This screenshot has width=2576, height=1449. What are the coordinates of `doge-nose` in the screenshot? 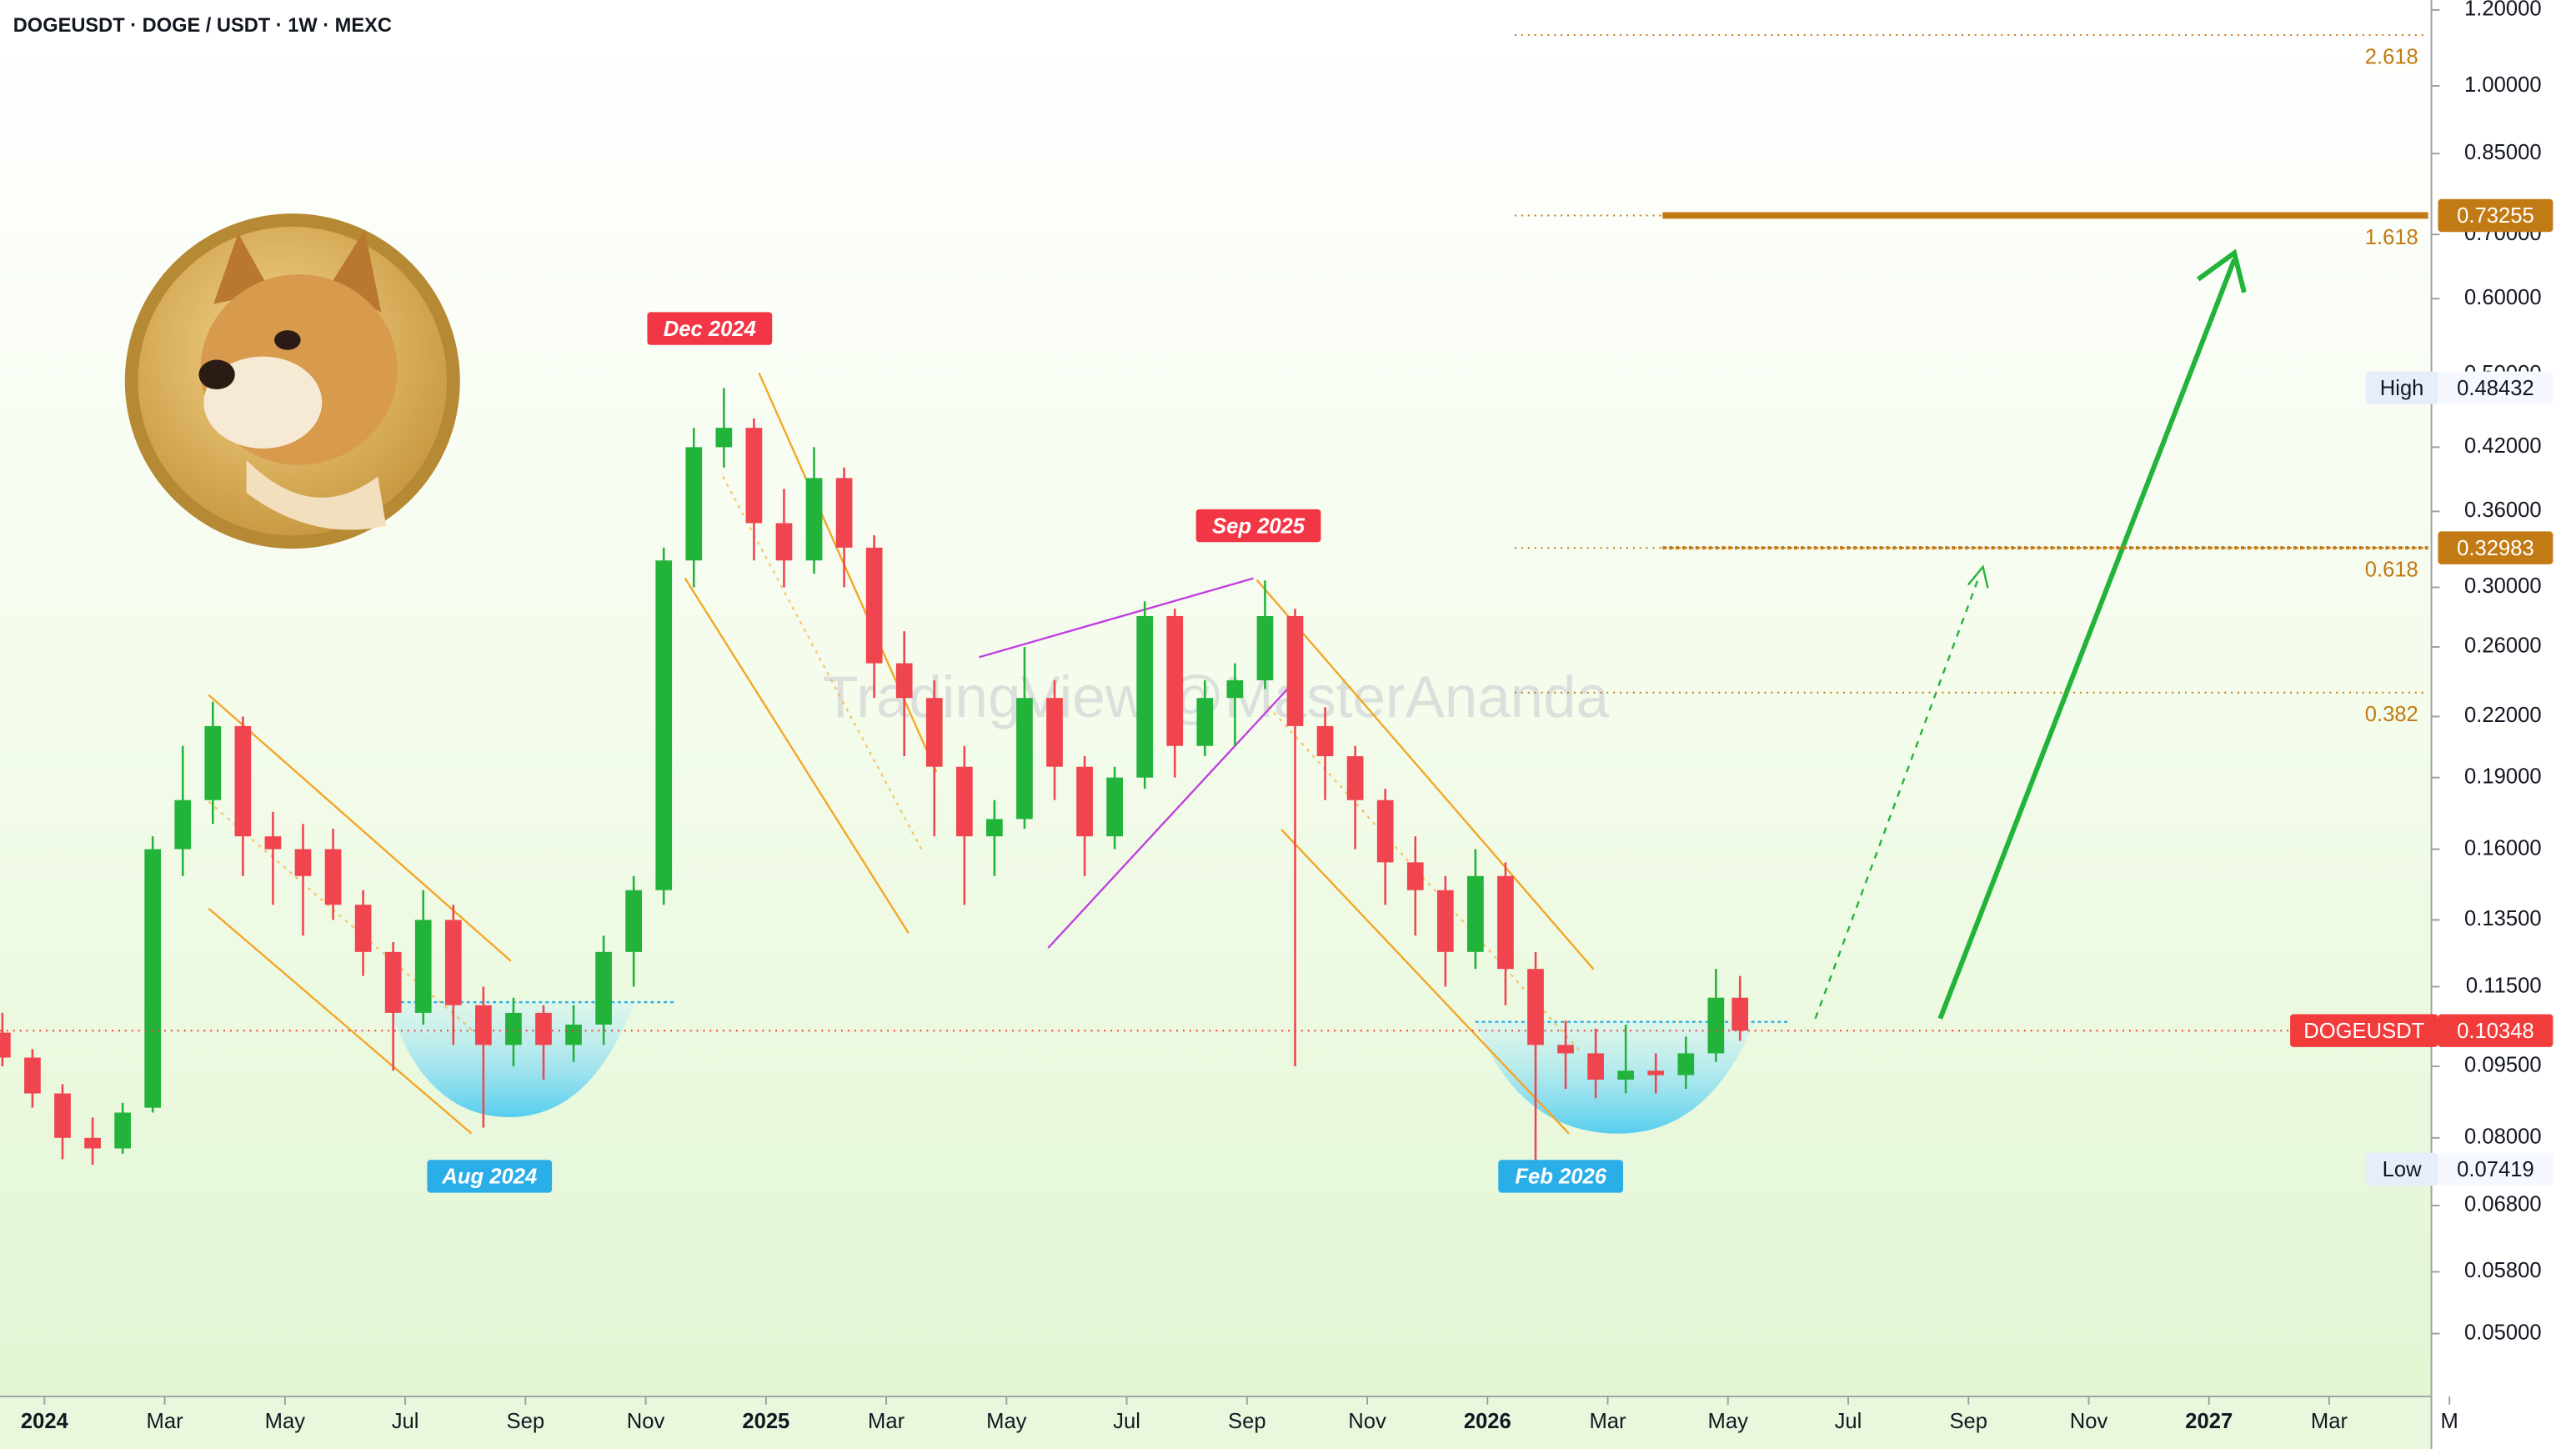 It's located at (216, 374).